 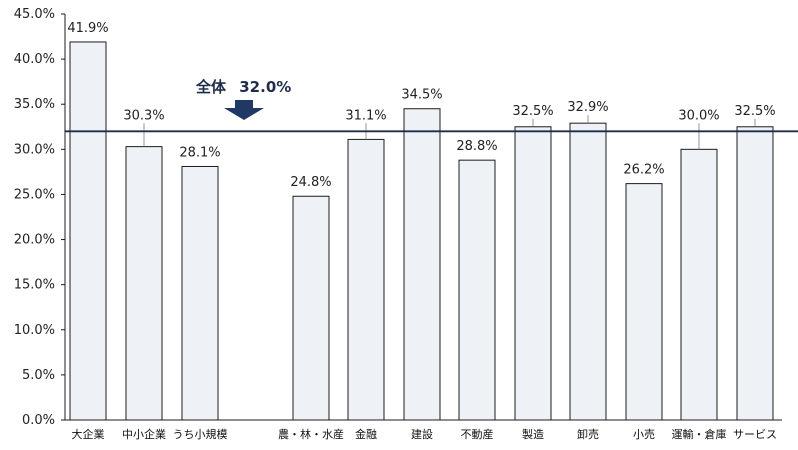 What do you see at coordinates (588, 434) in the screenshot?
I see `x-category-label: 卸売` at bounding box center [588, 434].